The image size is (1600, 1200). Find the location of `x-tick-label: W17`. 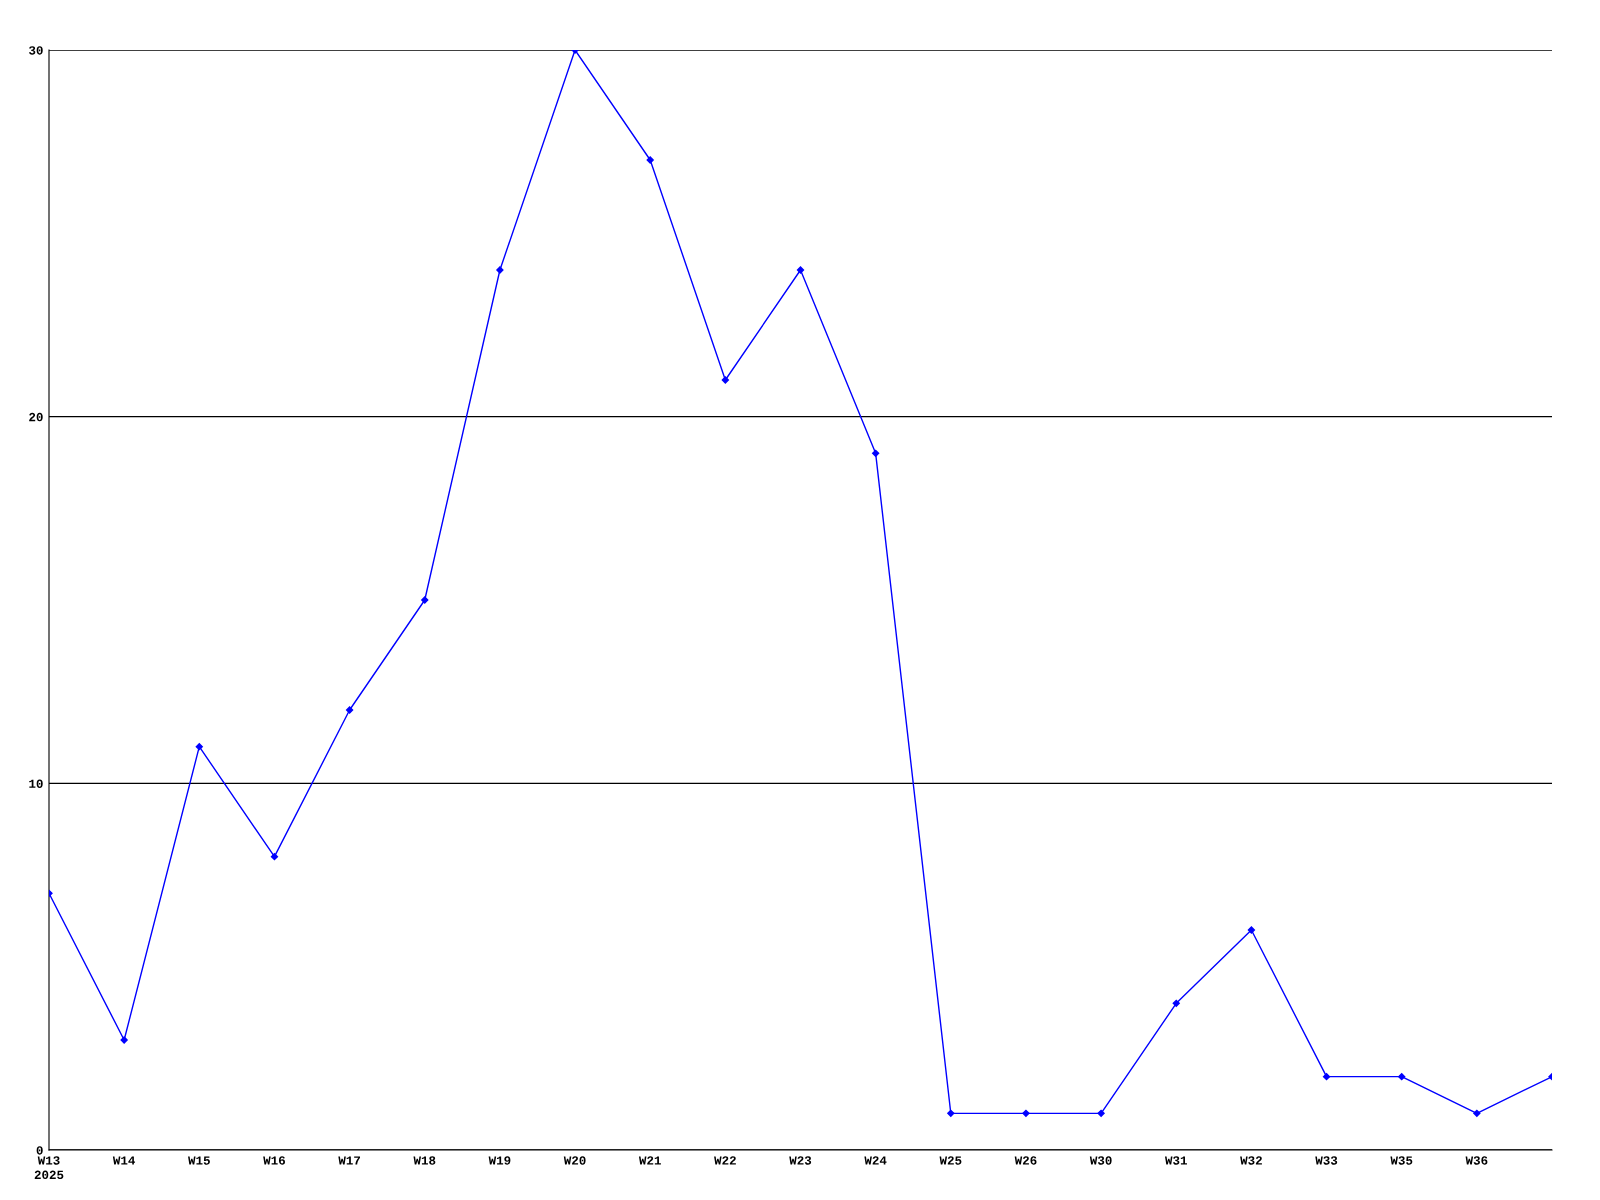

x-tick-label: W17 is located at coordinates (349, 1160).